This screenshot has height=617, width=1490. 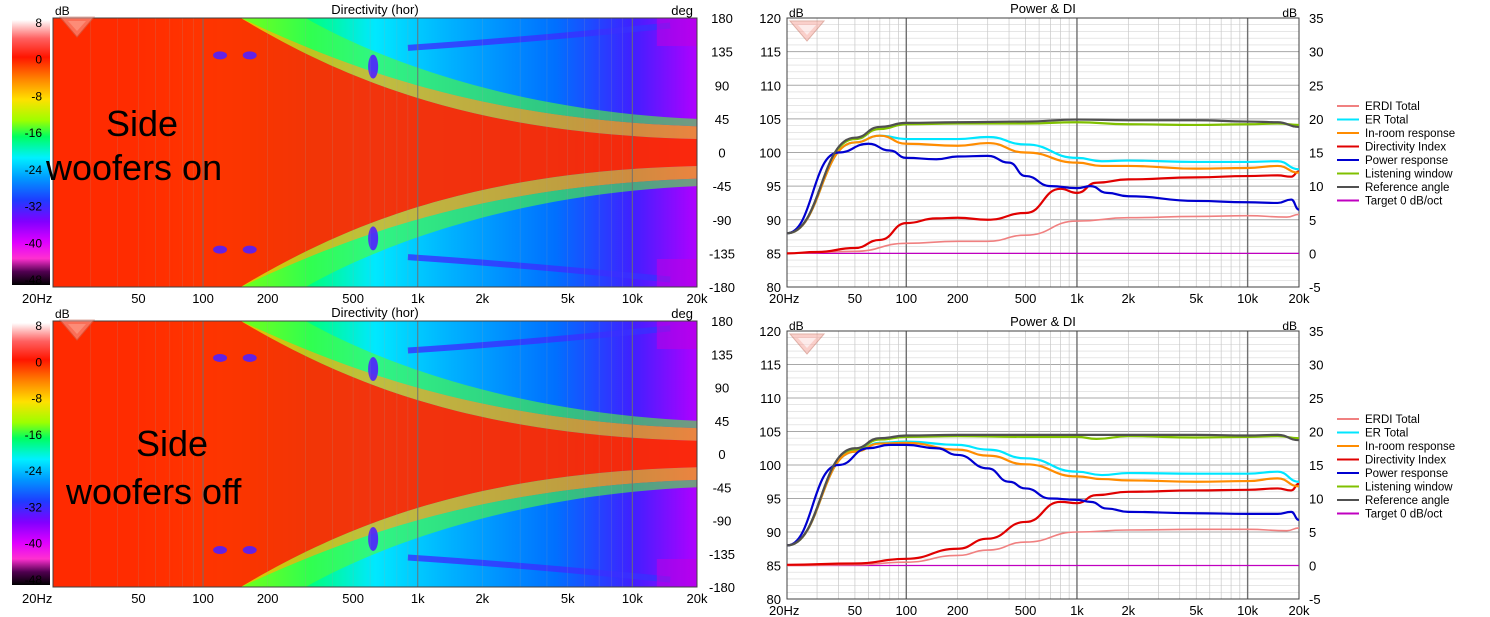 What do you see at coordinates (38, 23) in the screenshot?
I see `colorbar-tick-label: 8` at bounding box center [38, 23].